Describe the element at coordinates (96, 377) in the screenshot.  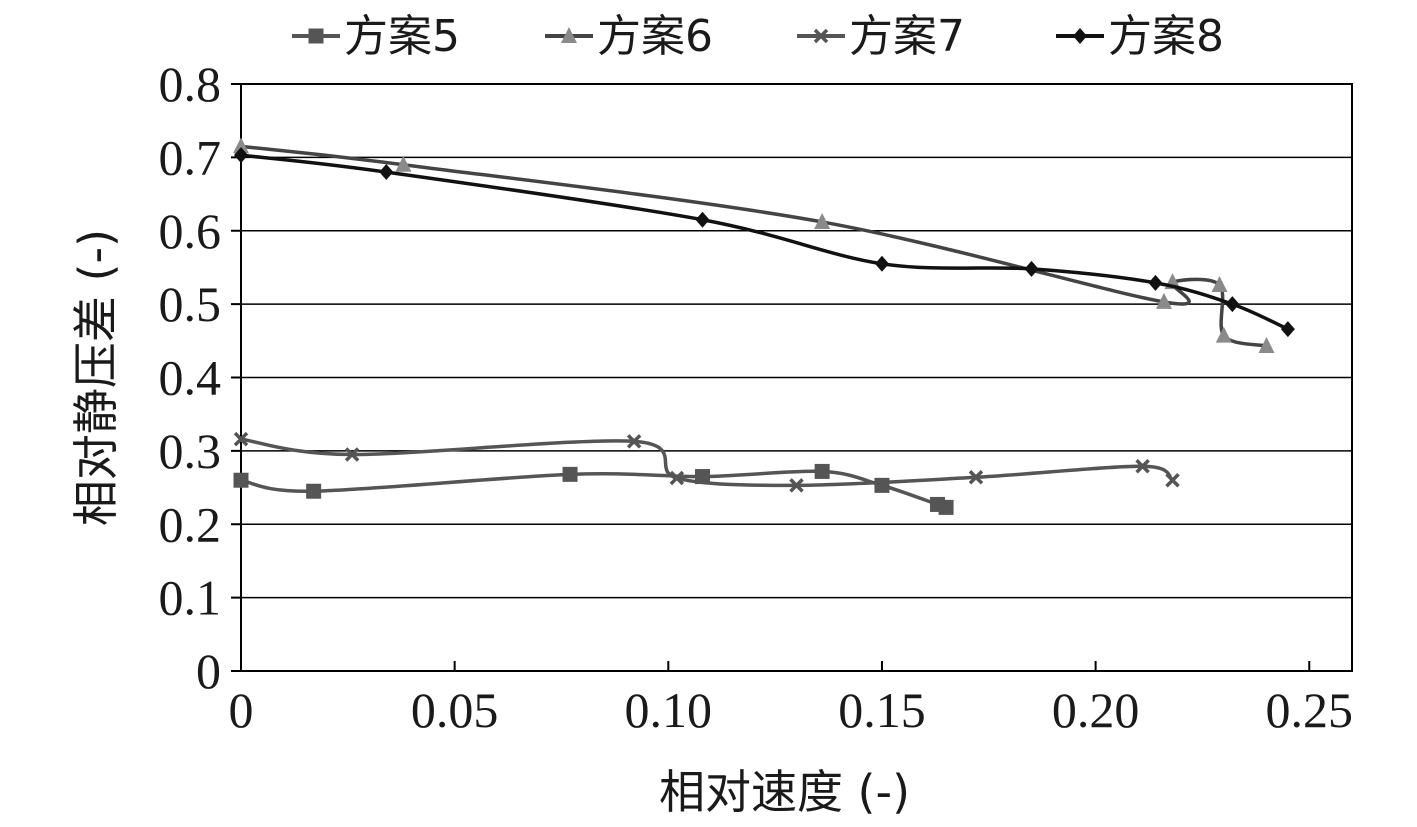
I see `y-axis-title: 相对静压差 (-)` at that location.